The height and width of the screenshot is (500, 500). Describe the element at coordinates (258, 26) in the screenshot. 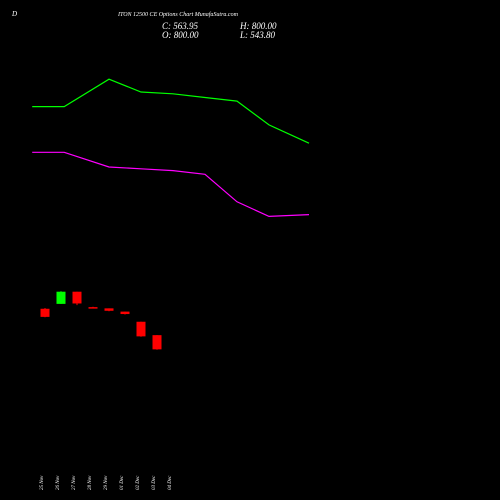

I see `high-value: H: 800.00` at that location.